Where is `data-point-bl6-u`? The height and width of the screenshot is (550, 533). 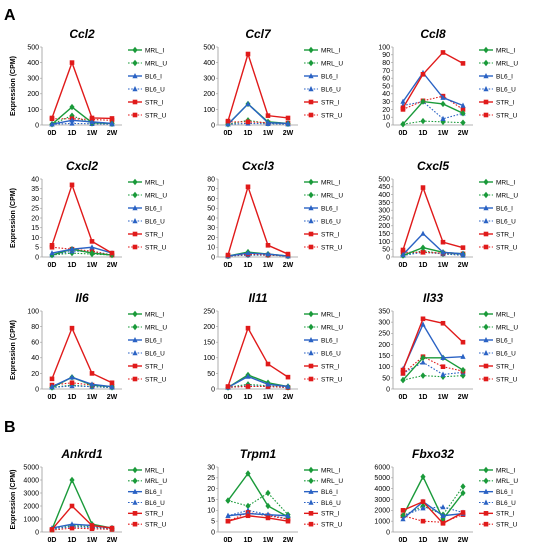 data-point-bl6-u is located at coordinates (443, 118).